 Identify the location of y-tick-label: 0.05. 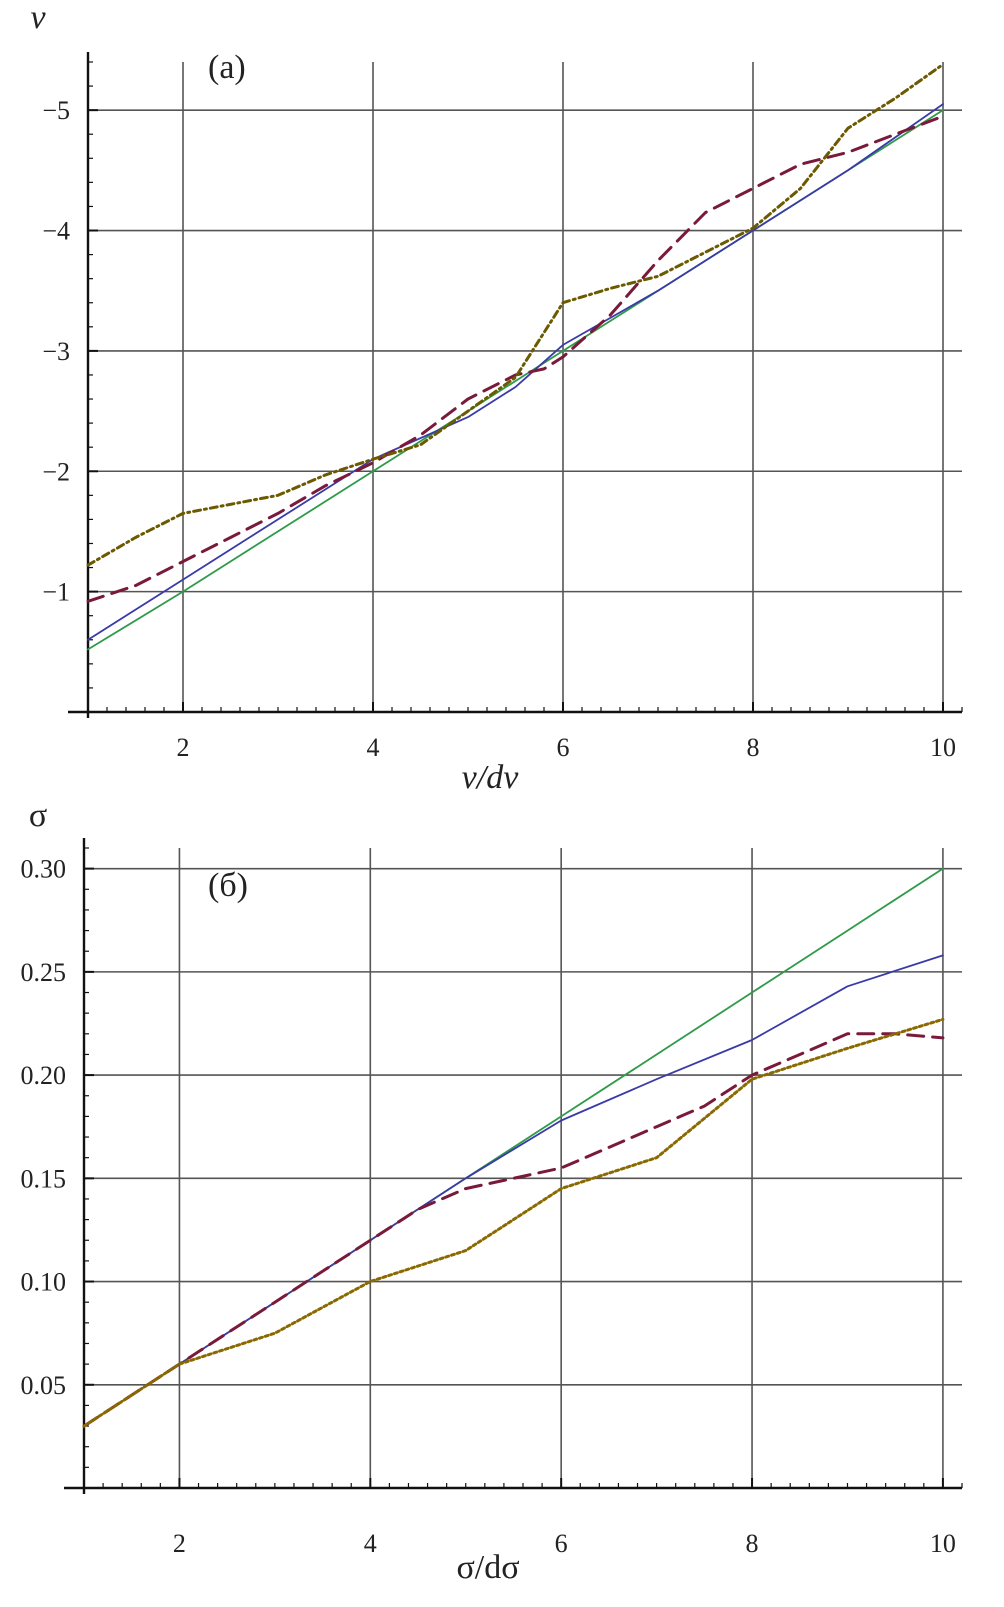
(44, 1385).